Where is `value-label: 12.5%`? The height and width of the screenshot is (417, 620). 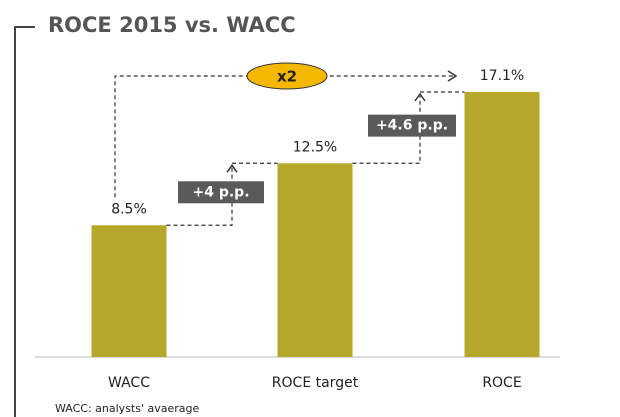 value-label: 12.5% is located at coordinates (315, 147).